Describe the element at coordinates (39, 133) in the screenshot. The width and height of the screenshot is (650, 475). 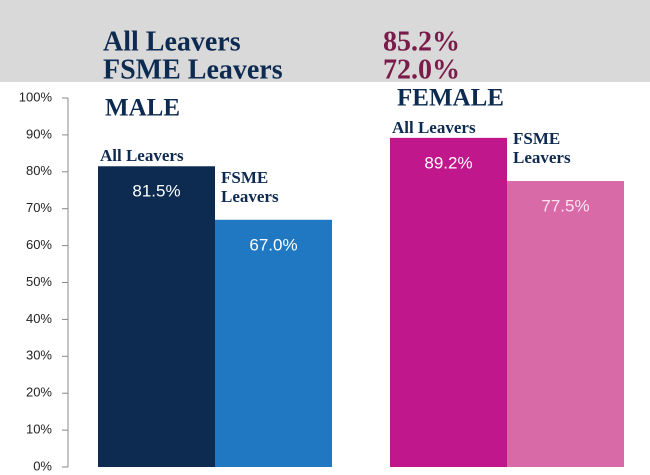
I see `y-tick-label: 90%` at that location.